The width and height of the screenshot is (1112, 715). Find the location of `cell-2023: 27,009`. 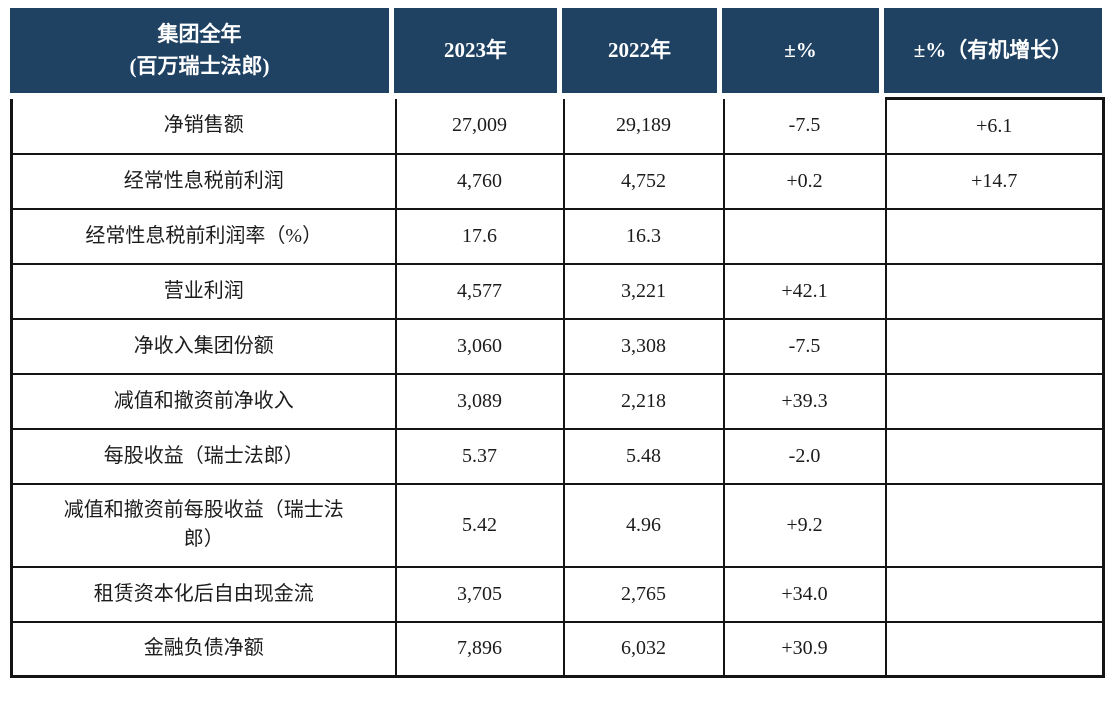

cell-2023: 27,009 is located at coordinates (479, 126).